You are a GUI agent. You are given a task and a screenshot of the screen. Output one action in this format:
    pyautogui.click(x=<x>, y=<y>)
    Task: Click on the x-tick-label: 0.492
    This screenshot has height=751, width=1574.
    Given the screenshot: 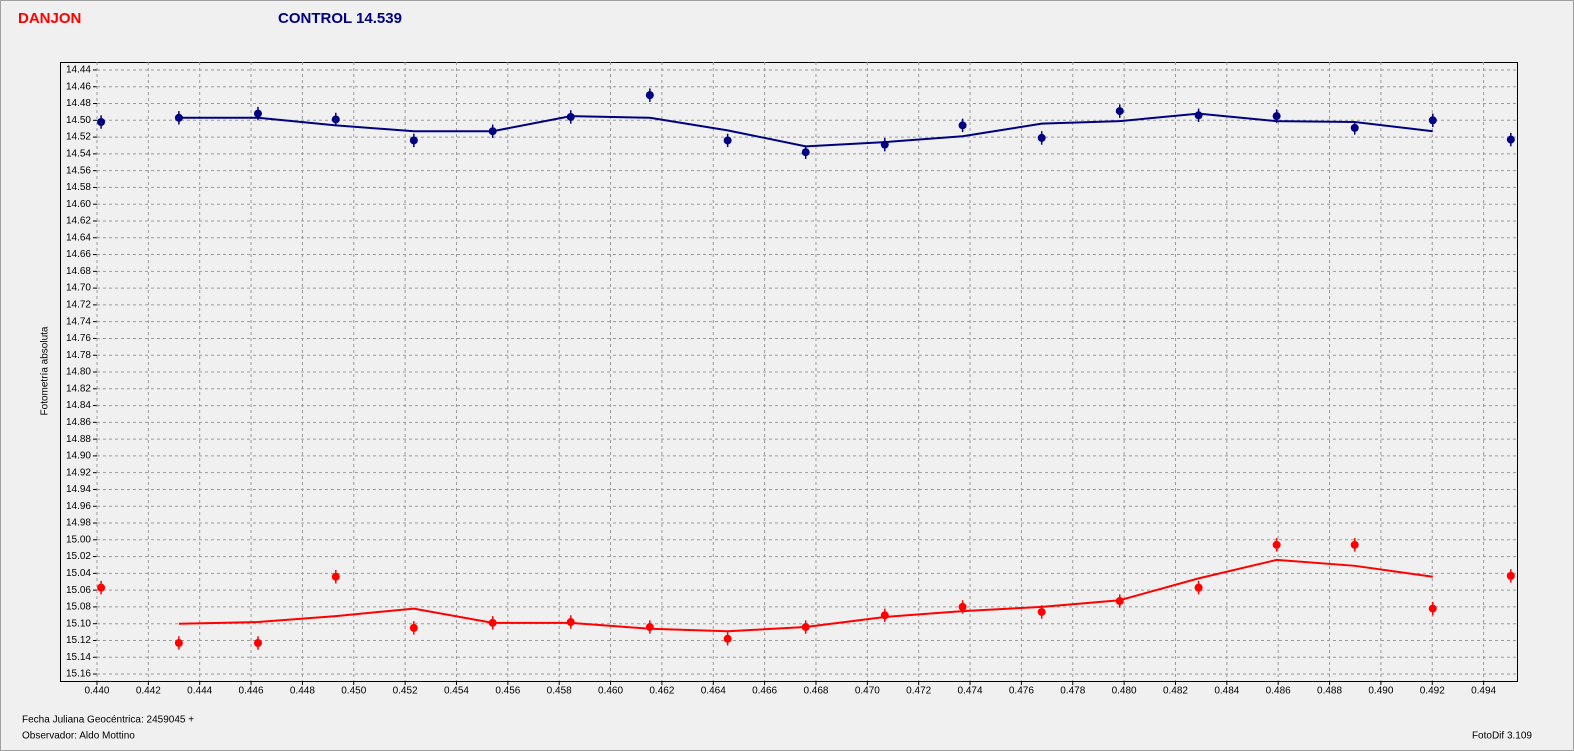 What is the action you would take?
    pyautogui.click(x=1432, y=691)
    